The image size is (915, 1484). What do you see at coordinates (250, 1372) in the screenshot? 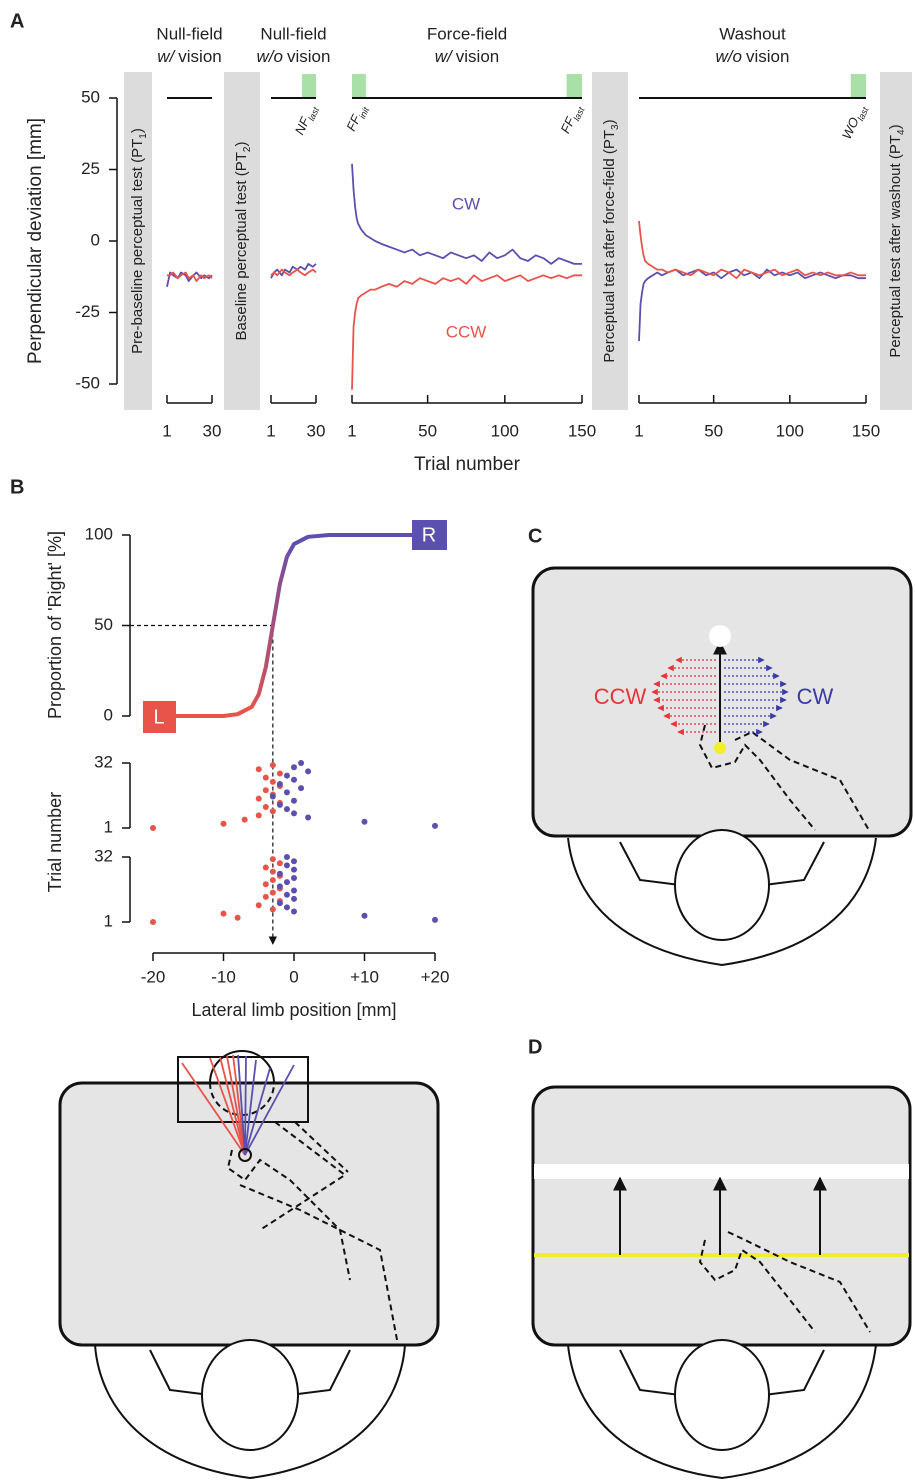
I see `shoulder-outline` at bounding box center [250, 1372].